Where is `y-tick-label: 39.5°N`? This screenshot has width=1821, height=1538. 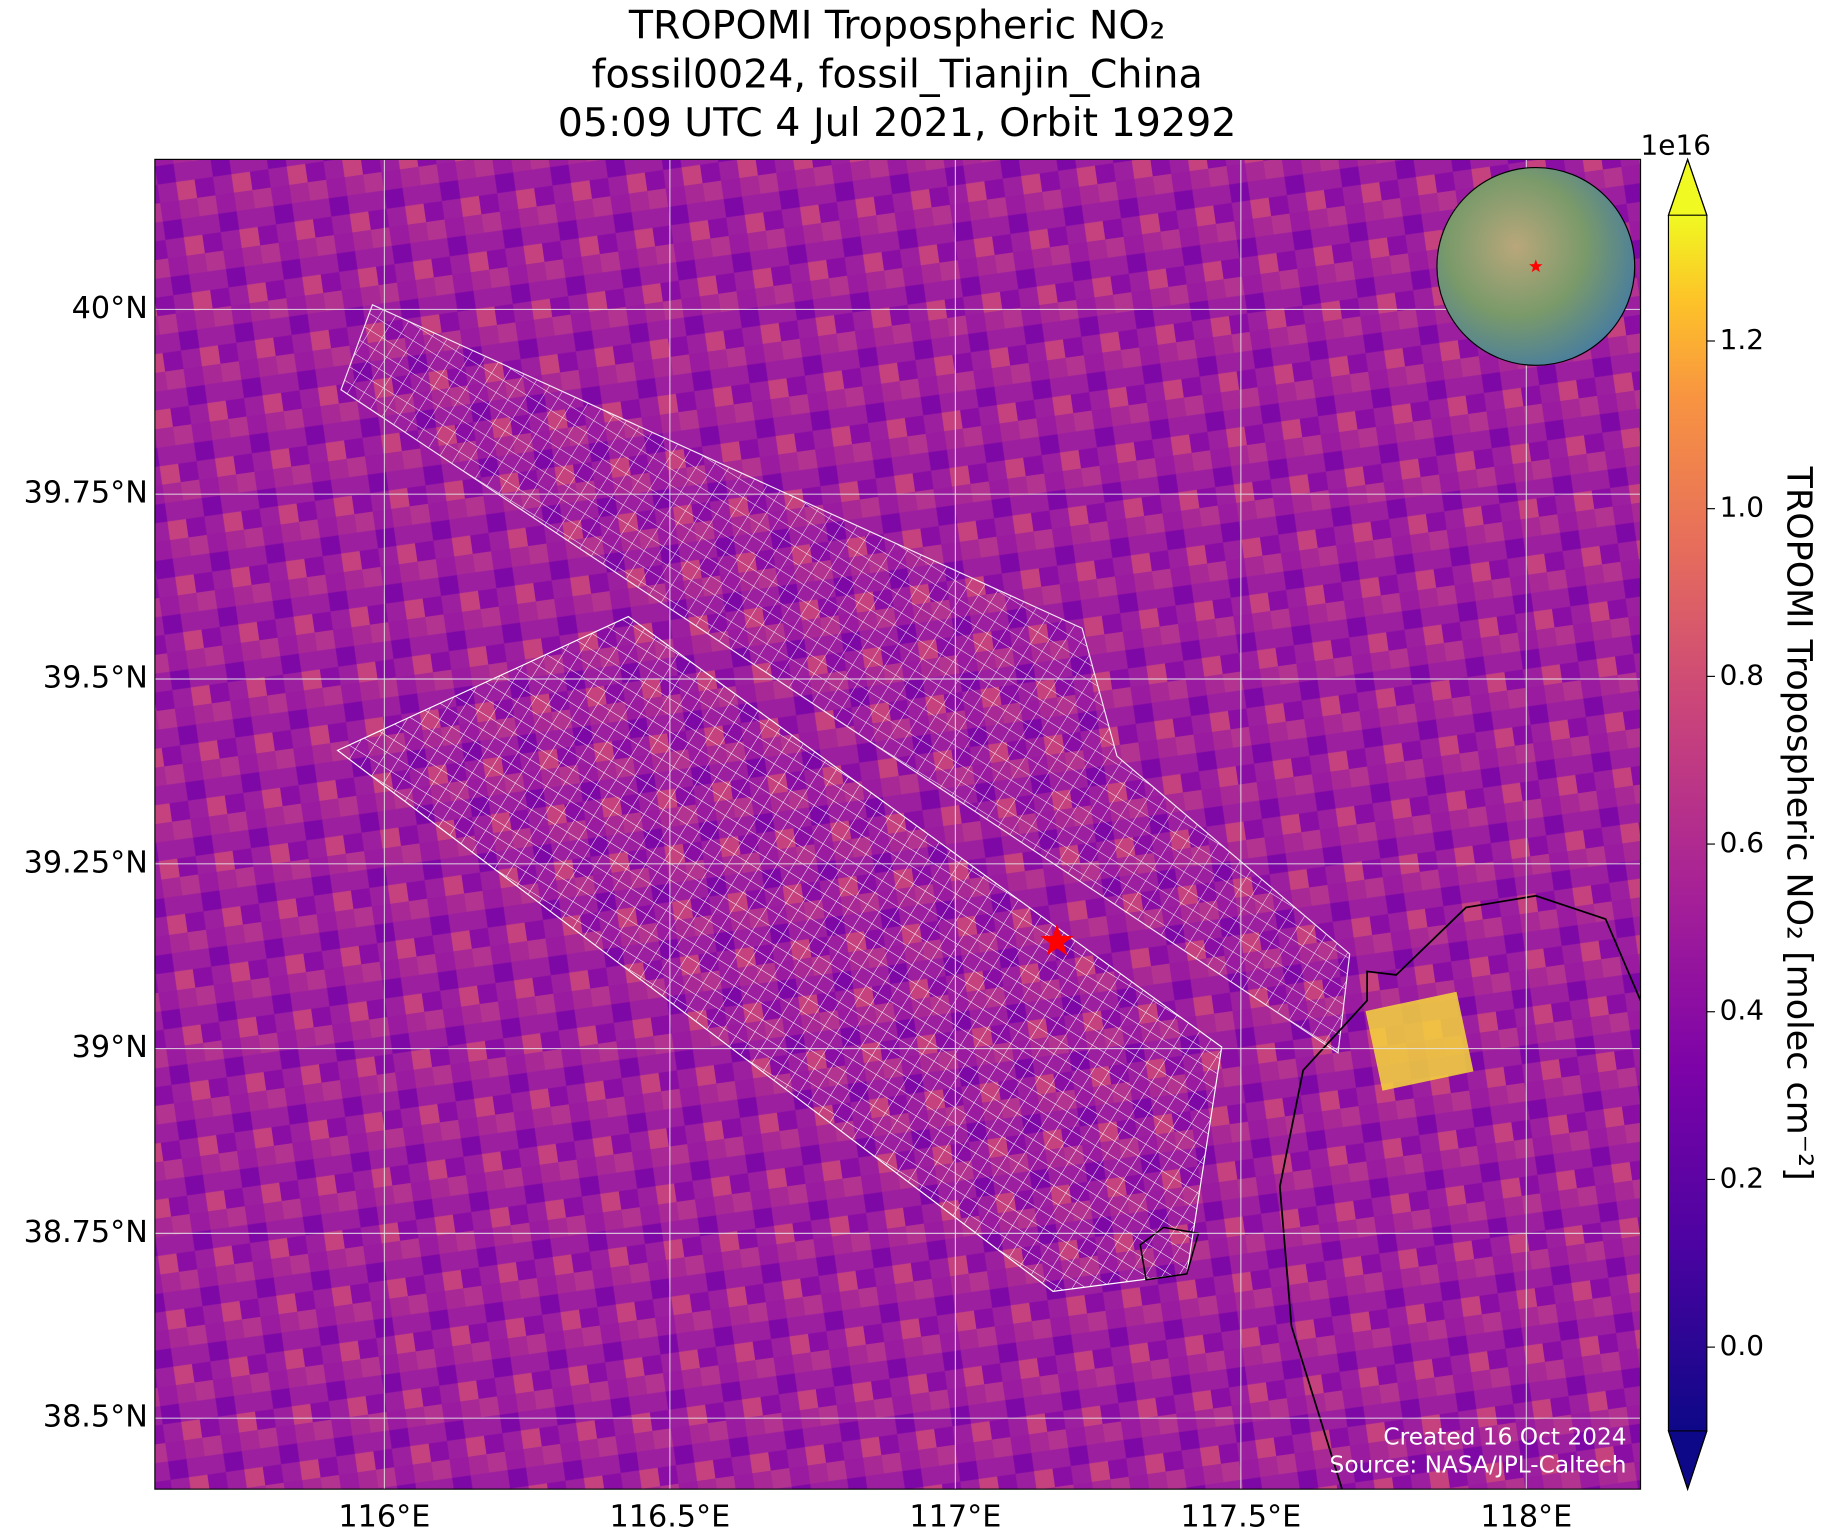
y-tick-label: 39.5°N is located at coordinates (95, 678).